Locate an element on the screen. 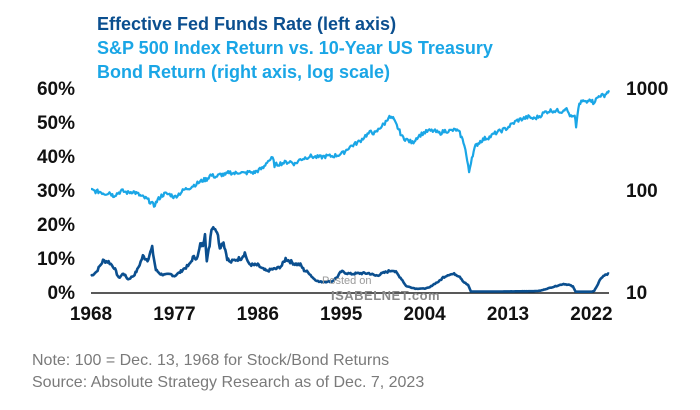 The width and height of the screenshot is (700, 410). left-tick-label: 0% is located at coordinates (62, 293).